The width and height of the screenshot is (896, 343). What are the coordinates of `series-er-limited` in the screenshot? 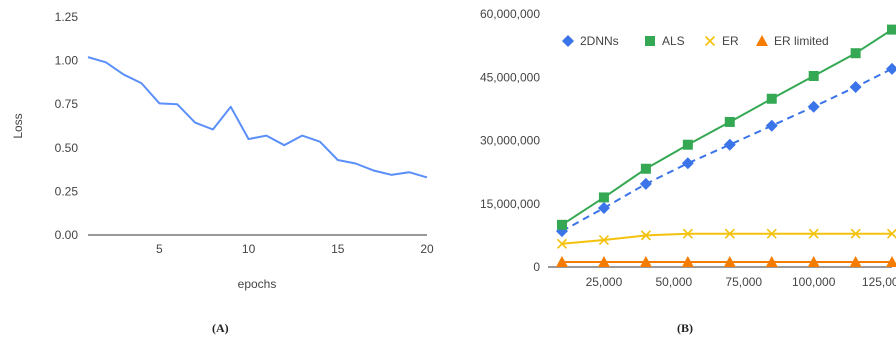 It's located at (725, 261).